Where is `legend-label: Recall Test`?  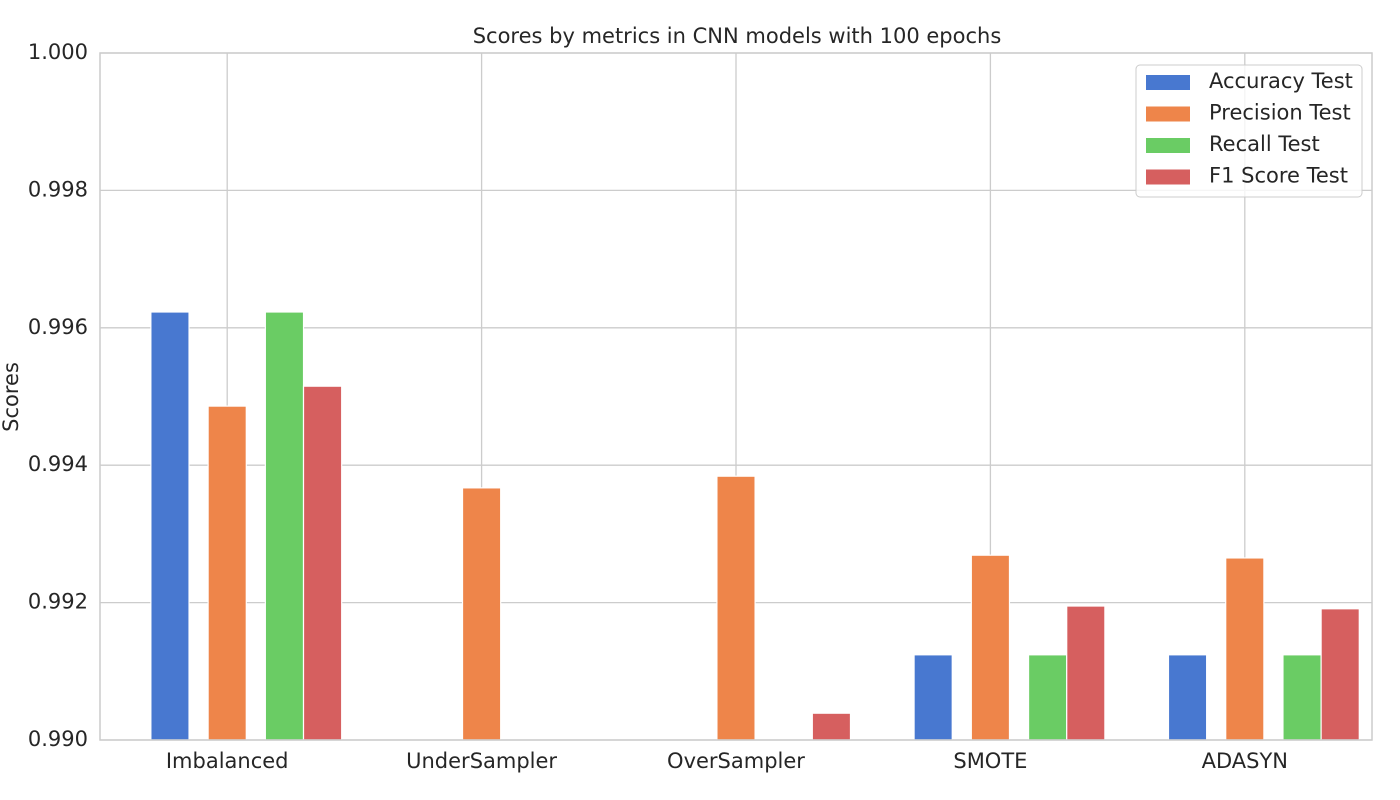 legend-label: Recall Test is located at coordinates (1264, 144).